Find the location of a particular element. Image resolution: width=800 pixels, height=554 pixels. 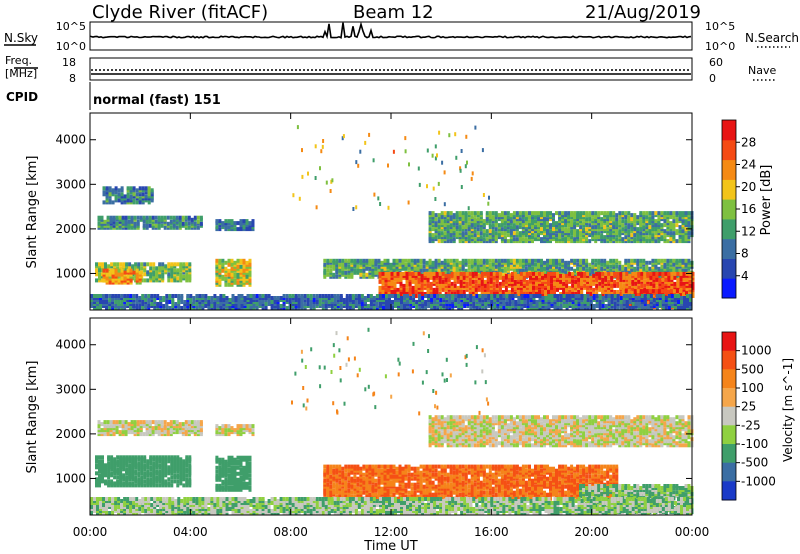

nsky-label: N.Sky is located at coordinates (21, 38).